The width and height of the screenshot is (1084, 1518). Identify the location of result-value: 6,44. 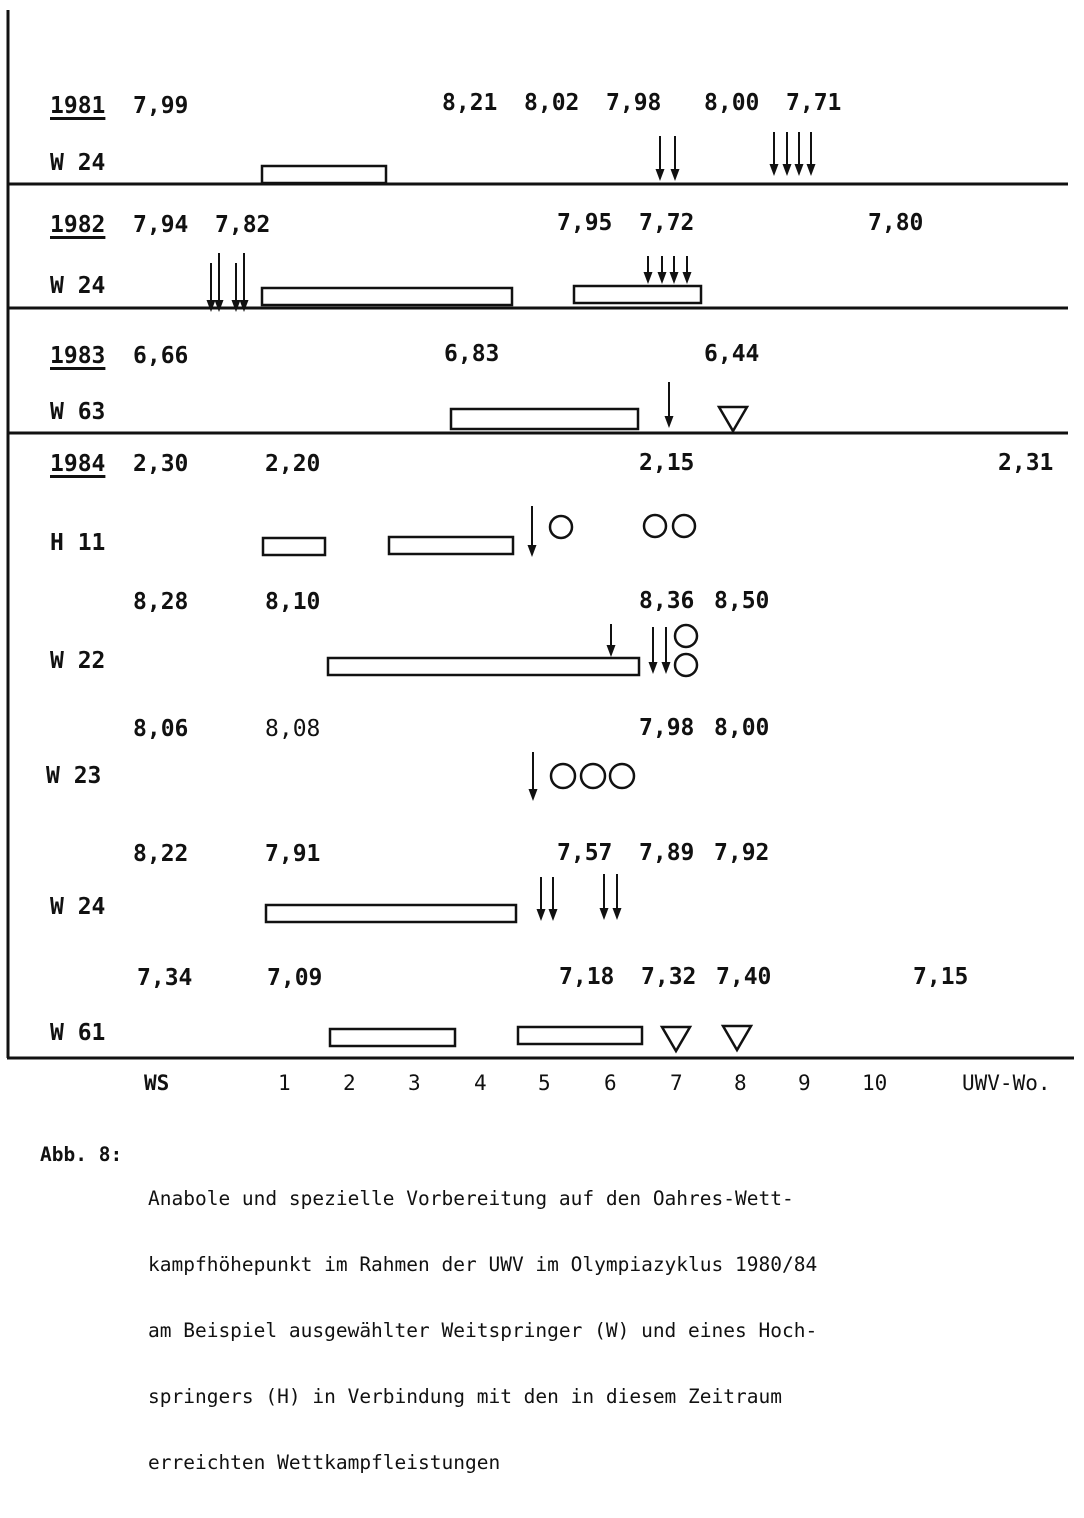
(732, 354).